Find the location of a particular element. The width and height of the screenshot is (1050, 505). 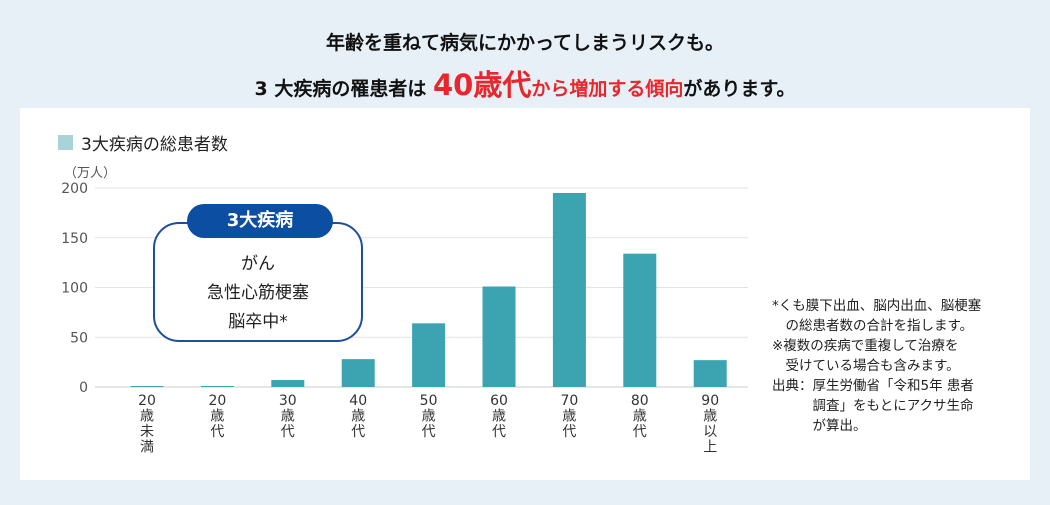

headline-suffix: があります。 is located at coordinates (739, 89).